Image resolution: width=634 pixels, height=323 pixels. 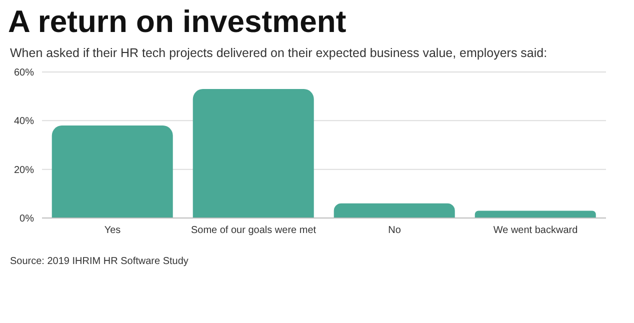 What do you see at coordinates (253, 230) in the screenshot?
I see `x-tick-label: Some of our goals were met` at bounding box center [253, 230].